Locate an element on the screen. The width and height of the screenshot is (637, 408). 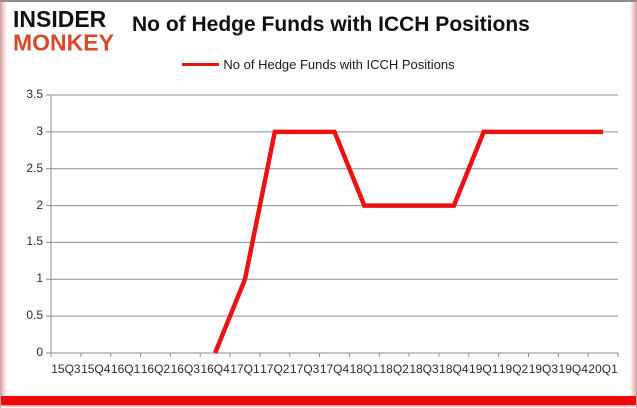
legend-line-swatch is located at coordinates (201, 64).